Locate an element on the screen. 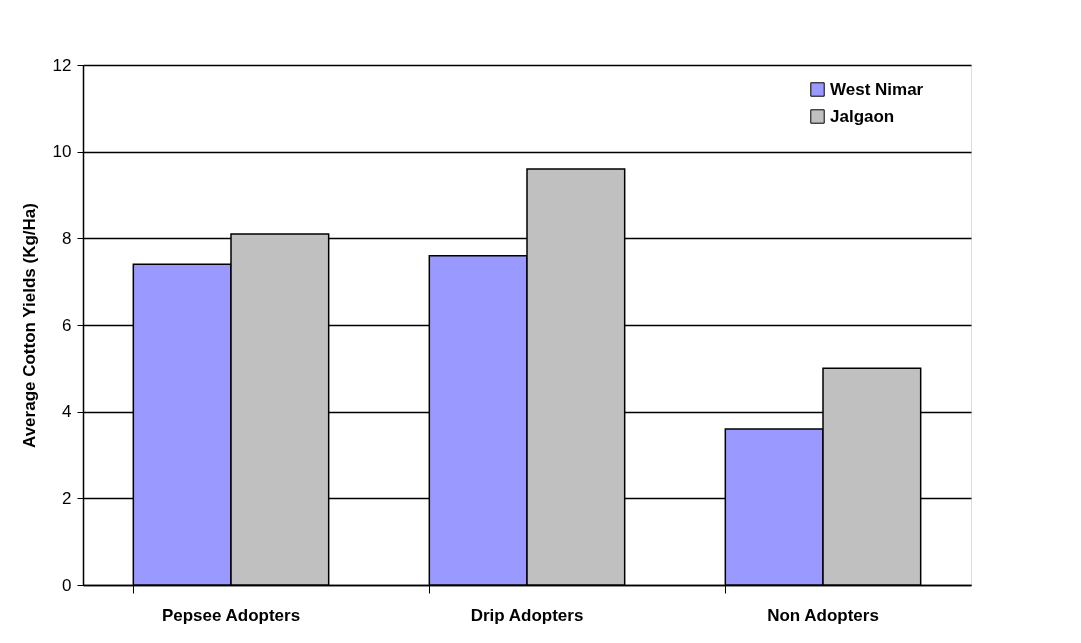 Image resolution: width=1081 pixels, height=643 pixels. legend-label: West Nimar is located at coordinates (877, 89).